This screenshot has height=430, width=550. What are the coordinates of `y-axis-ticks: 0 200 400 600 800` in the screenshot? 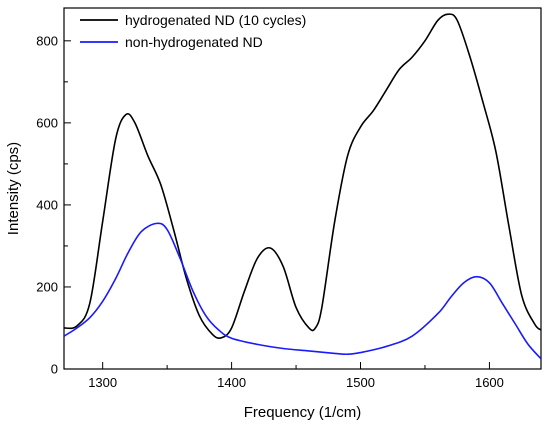 It's located at (53, 205).